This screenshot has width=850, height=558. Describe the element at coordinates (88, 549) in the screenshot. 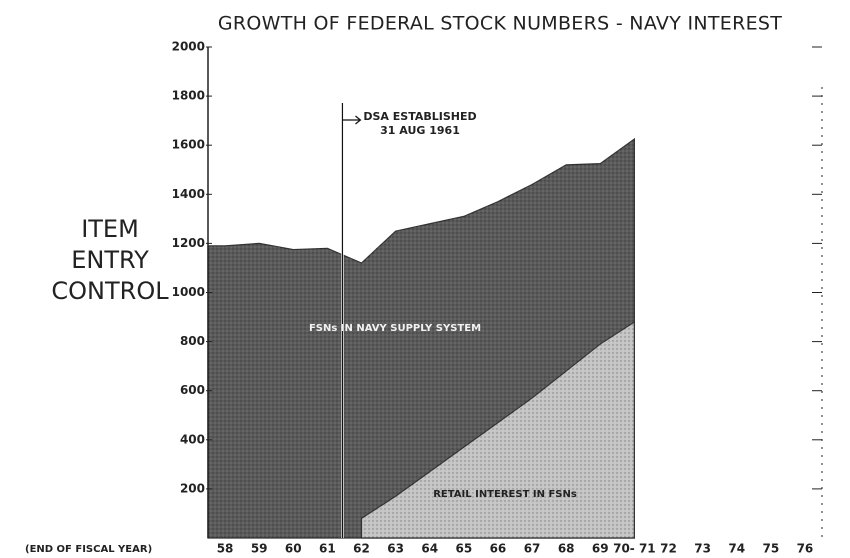

I see `x-axis-label: (END OF FISCAL YEAR)` at that location.